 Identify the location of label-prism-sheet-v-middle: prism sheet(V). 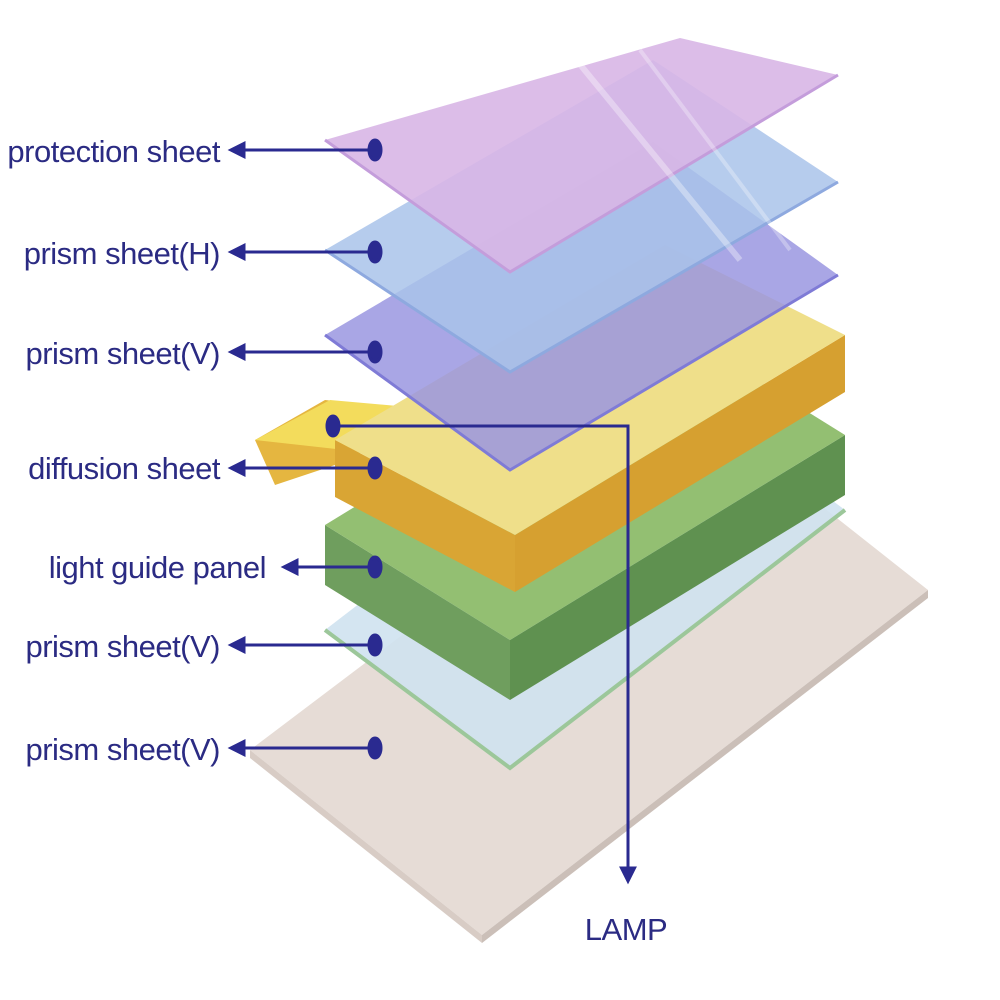
(122, 646).